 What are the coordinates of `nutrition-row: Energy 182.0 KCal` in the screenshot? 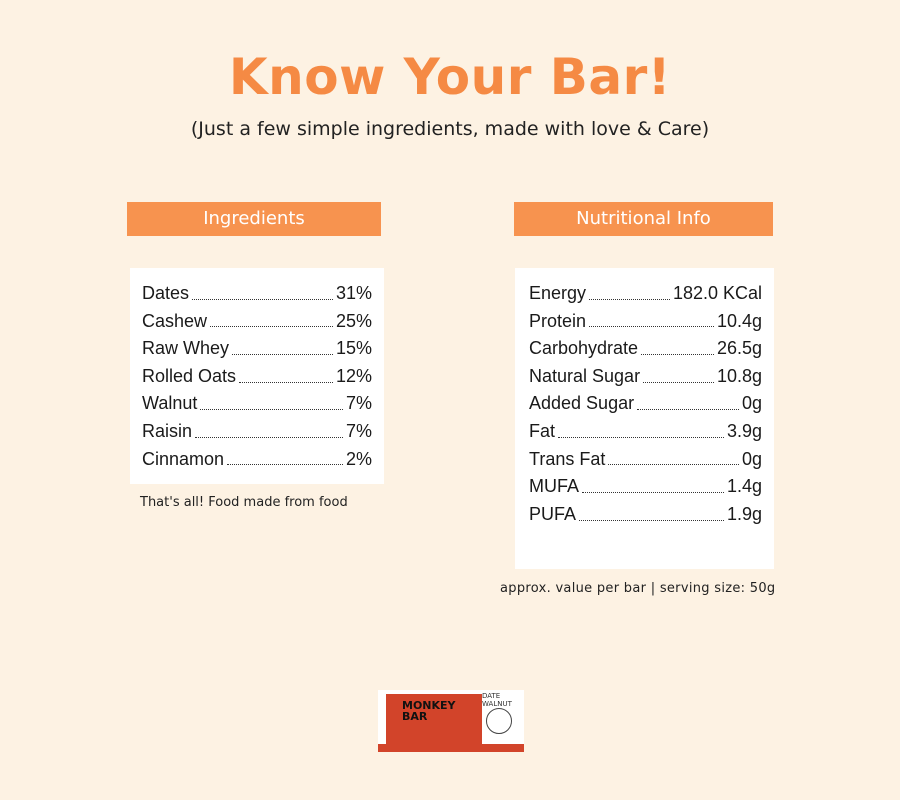 It's located at (645, 294).